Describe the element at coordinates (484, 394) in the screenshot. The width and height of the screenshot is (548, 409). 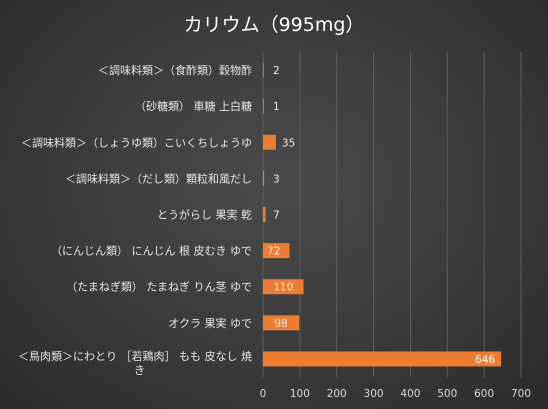
I see `x-tick-label-6: 600` at that location.